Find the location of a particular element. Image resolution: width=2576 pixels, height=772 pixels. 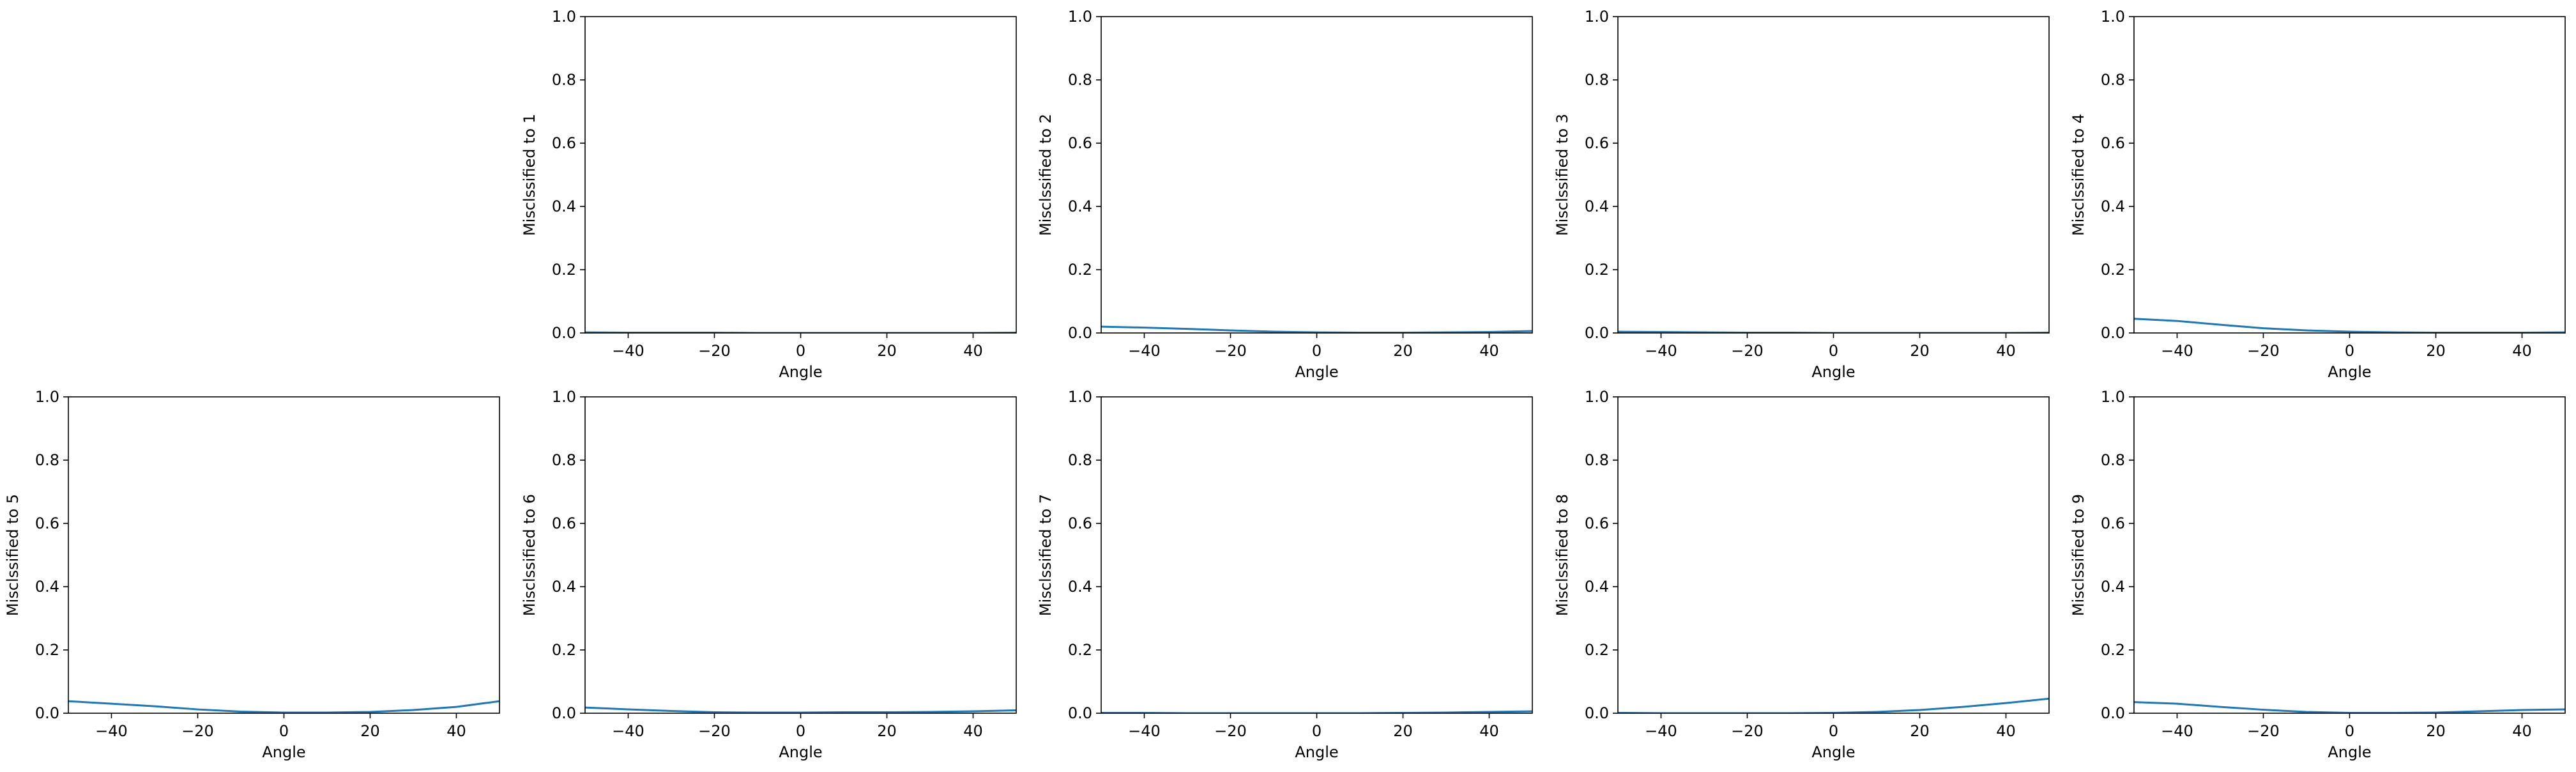

y-axis-label: Misclssified to 1 is located at coordinates (529, 175).